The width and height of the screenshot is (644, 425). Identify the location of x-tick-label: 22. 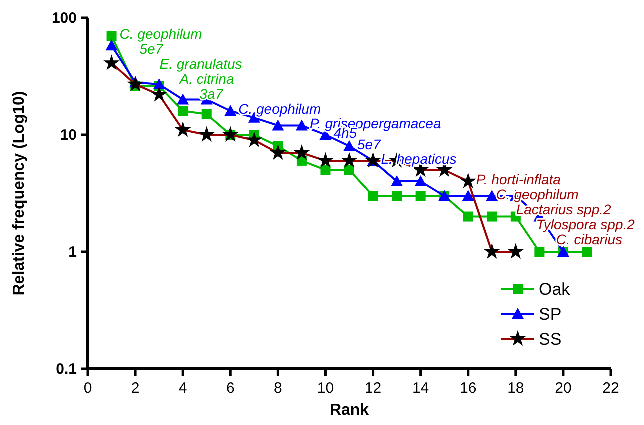
(611, 388).